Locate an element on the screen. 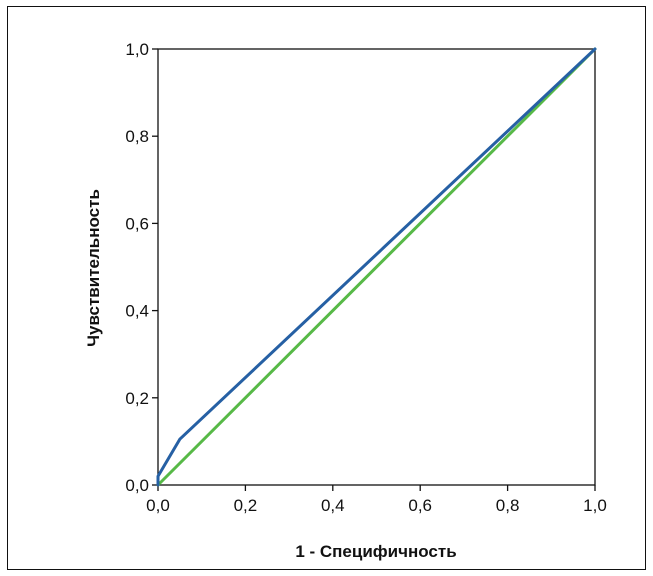 Image resolution: width=653 pixels, height=576 pixels. x-tick-label: 0,6 is located at coordinates (420, 505).